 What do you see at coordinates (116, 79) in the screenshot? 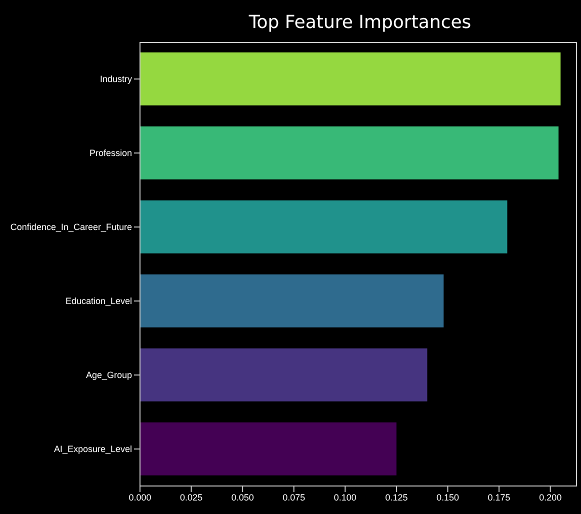
I see `y-tick-label: Industry` at bounding box center [116, 79].